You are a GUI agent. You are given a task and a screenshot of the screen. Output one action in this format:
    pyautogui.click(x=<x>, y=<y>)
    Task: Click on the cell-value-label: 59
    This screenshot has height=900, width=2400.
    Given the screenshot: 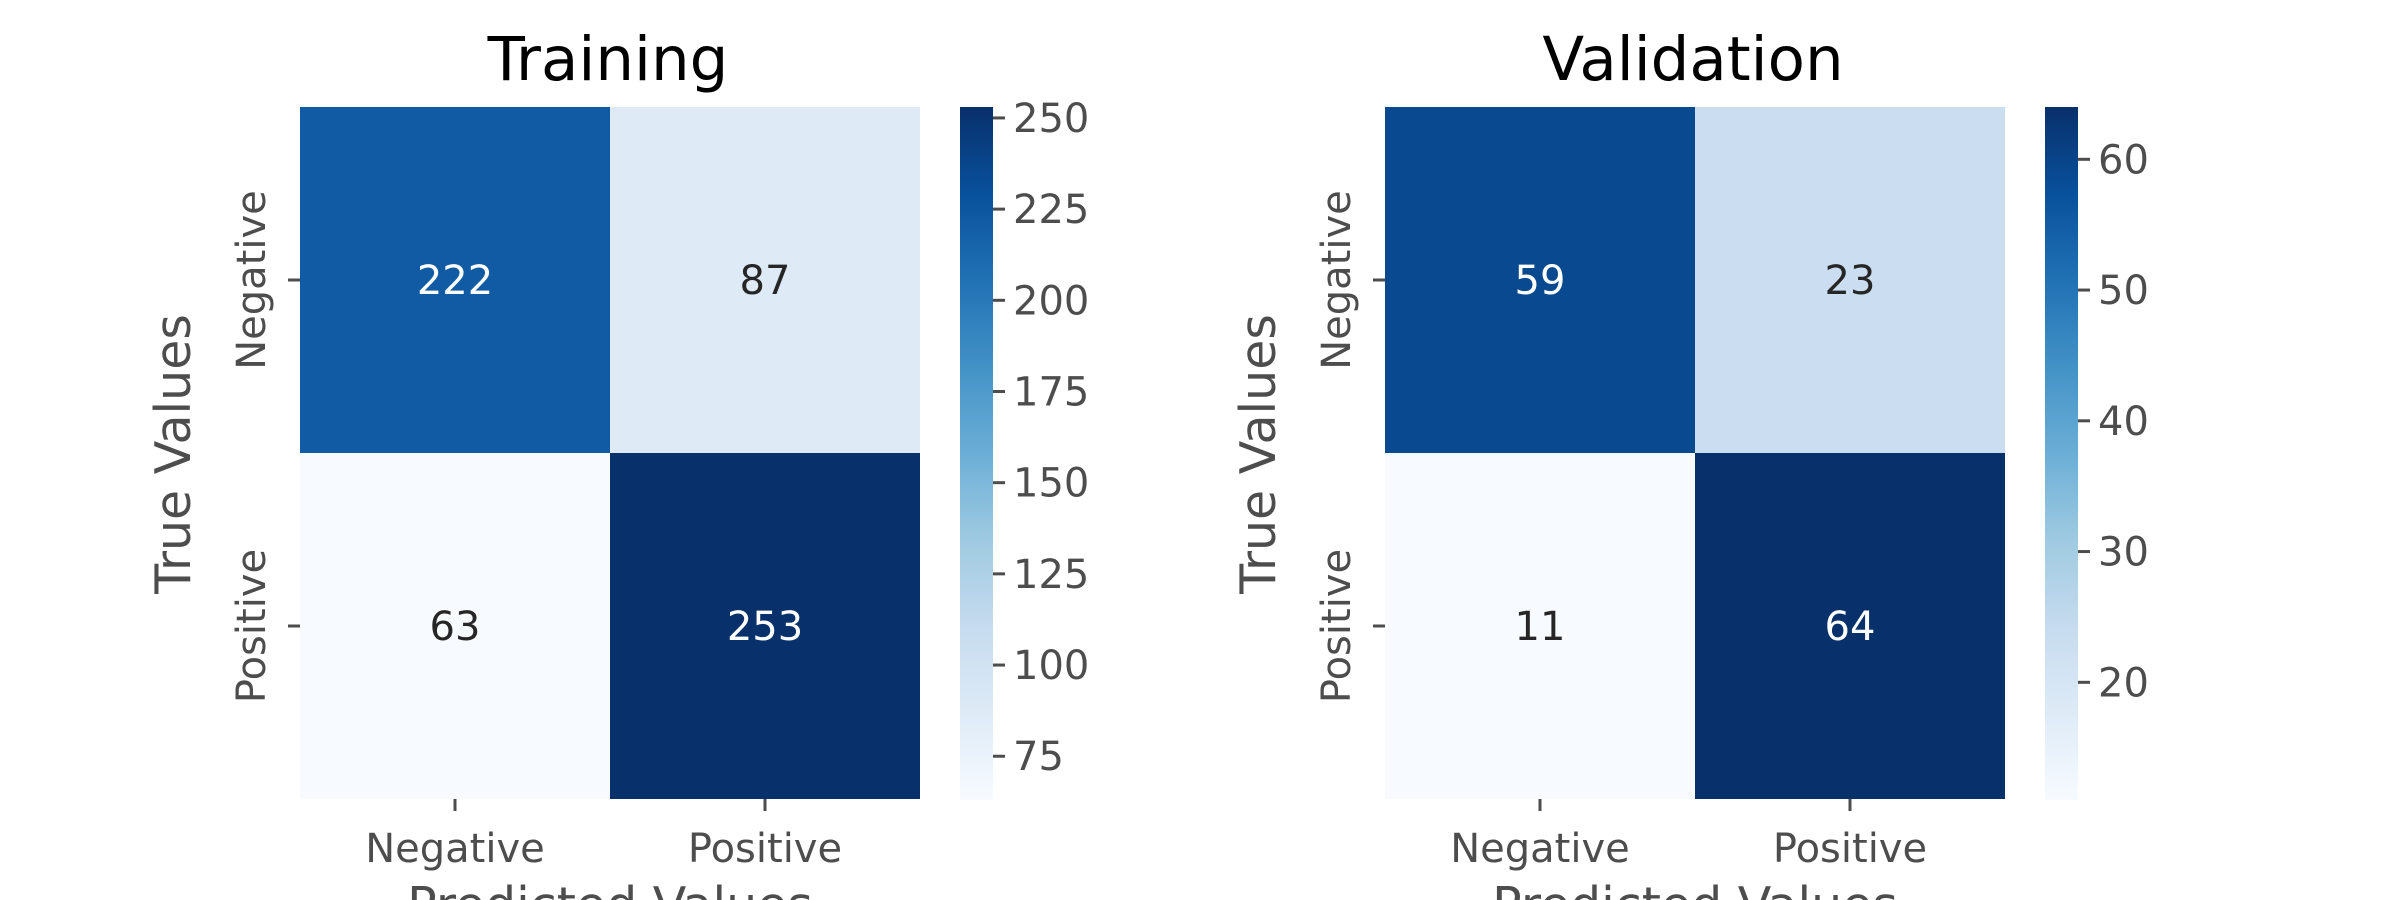 What is the action you would take?
    pyautogui.click(x=1540, y=281)
    